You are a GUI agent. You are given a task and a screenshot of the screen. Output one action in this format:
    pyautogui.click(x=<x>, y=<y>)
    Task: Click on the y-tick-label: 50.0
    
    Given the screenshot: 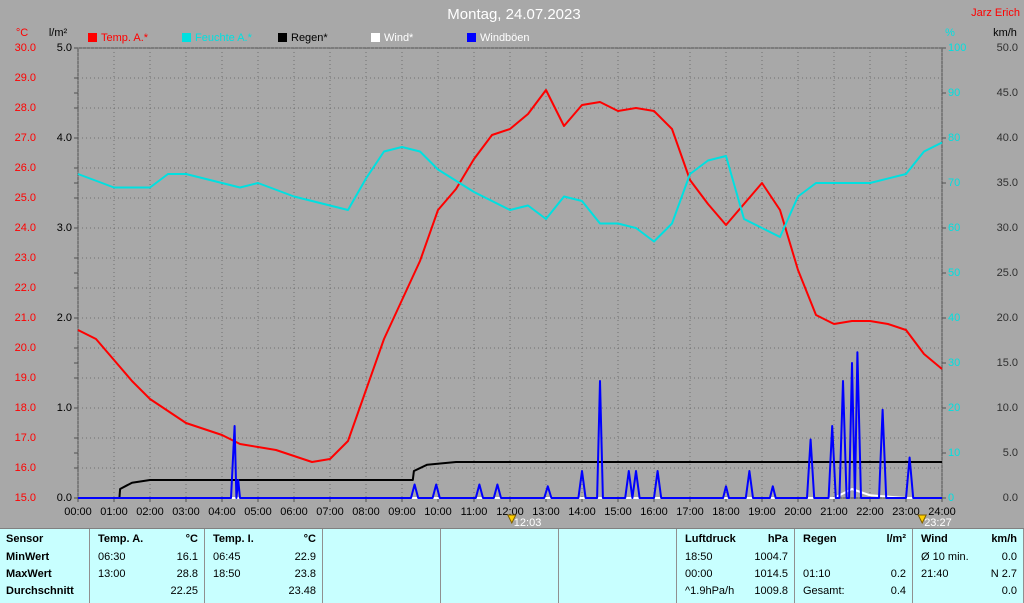 What is the action you would take?
    pyautogui.click(x=1007, y=48)
    